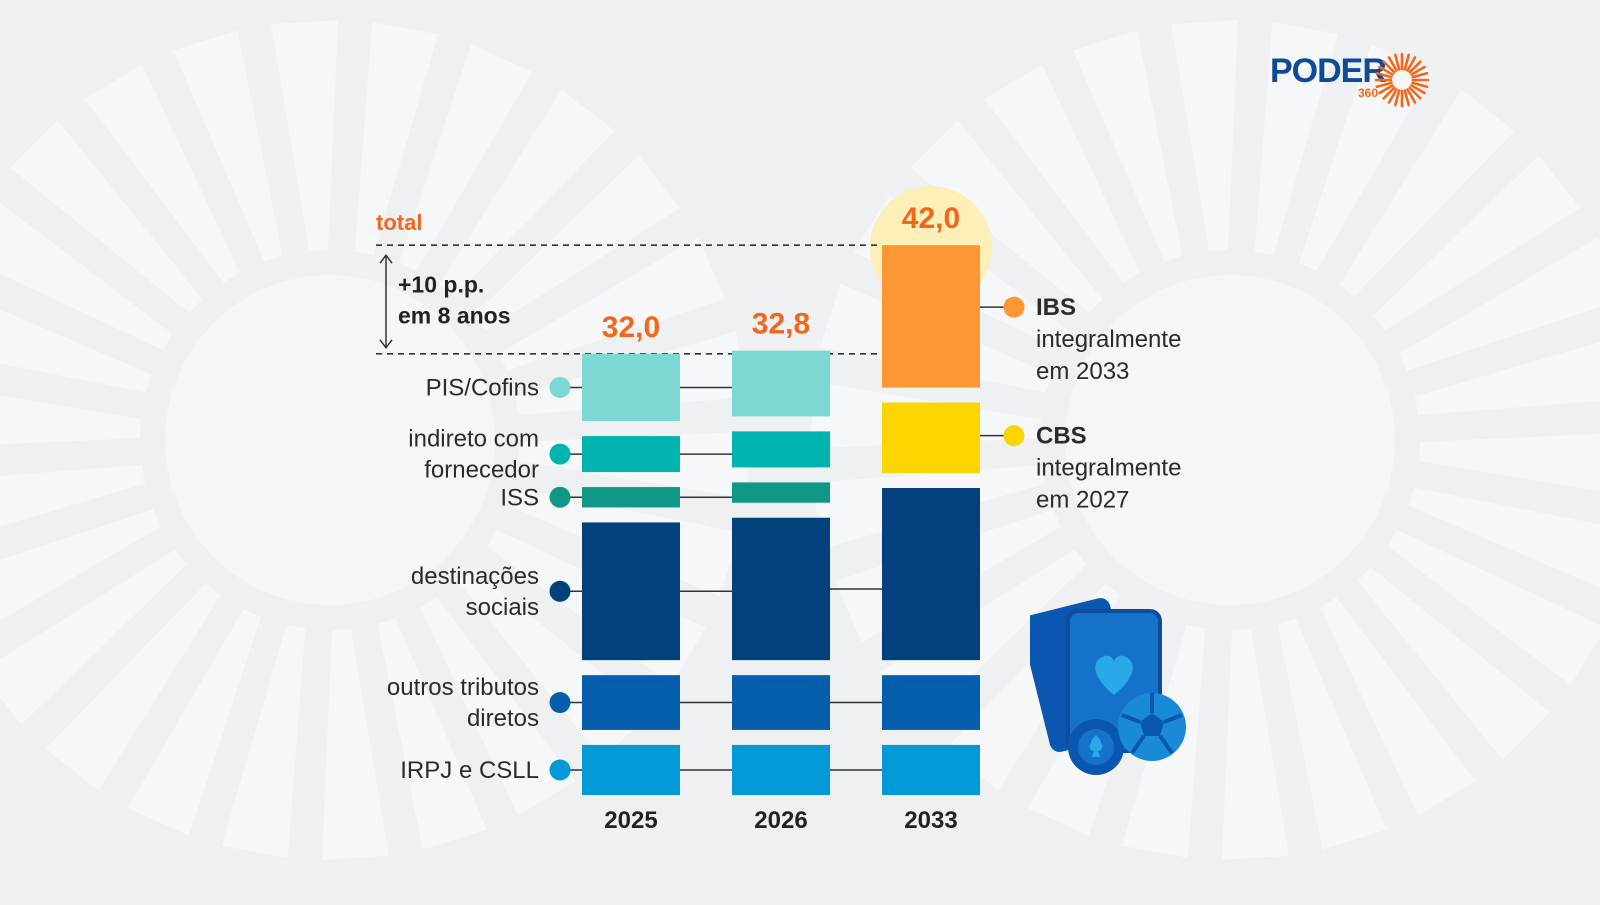 The image size is (1600, 905). Describe the element at coordinates (930, 820) in the screenshot. I see `category-label: 2033` at that location.